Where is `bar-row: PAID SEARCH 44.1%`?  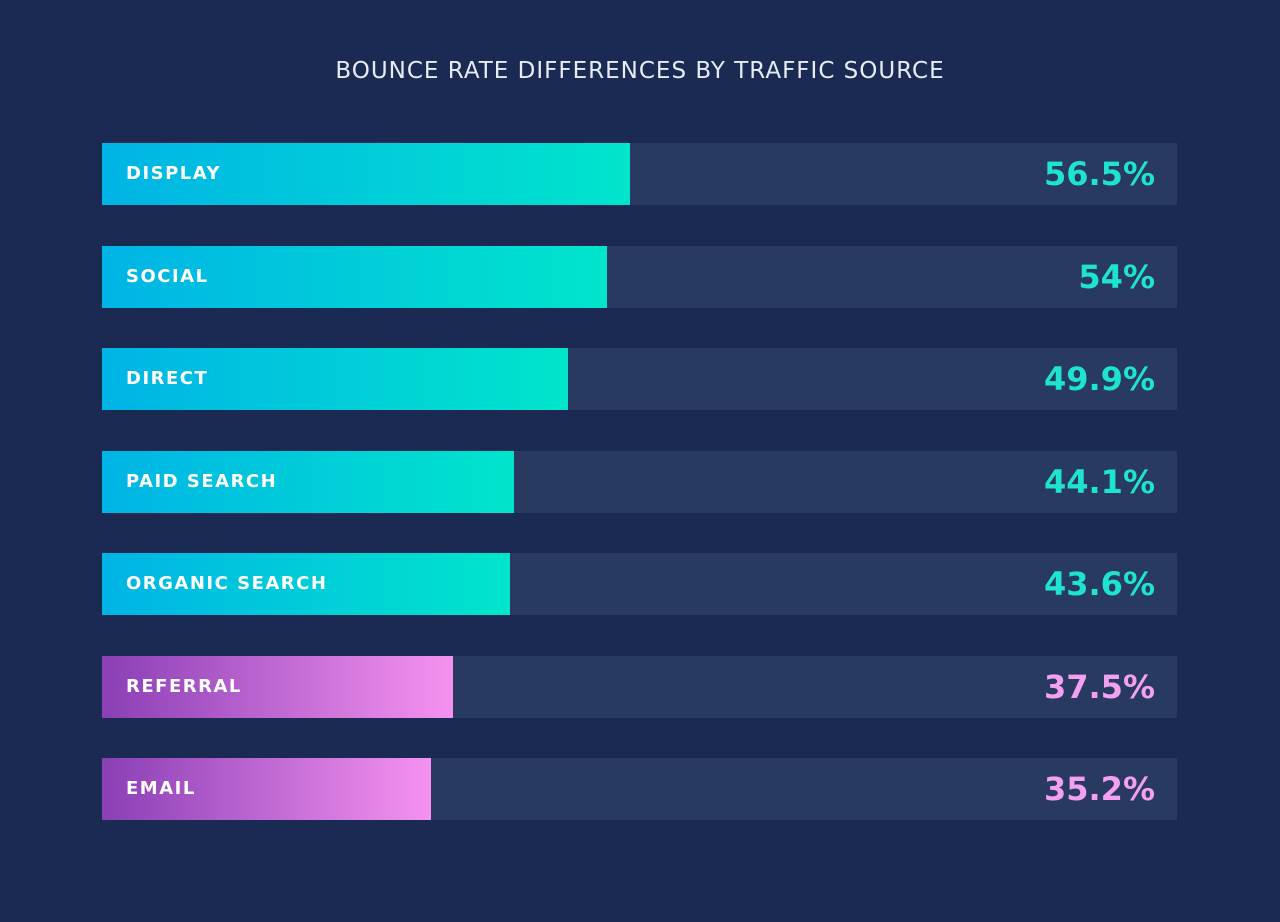 bar-row: PAID SEARCH 44.1% is located at coordinates (639, 481).